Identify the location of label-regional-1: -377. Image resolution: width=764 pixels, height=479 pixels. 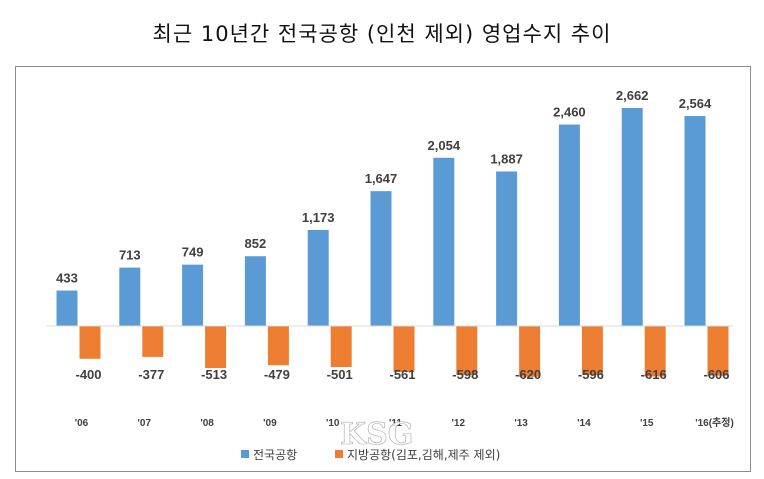
(151, 374).